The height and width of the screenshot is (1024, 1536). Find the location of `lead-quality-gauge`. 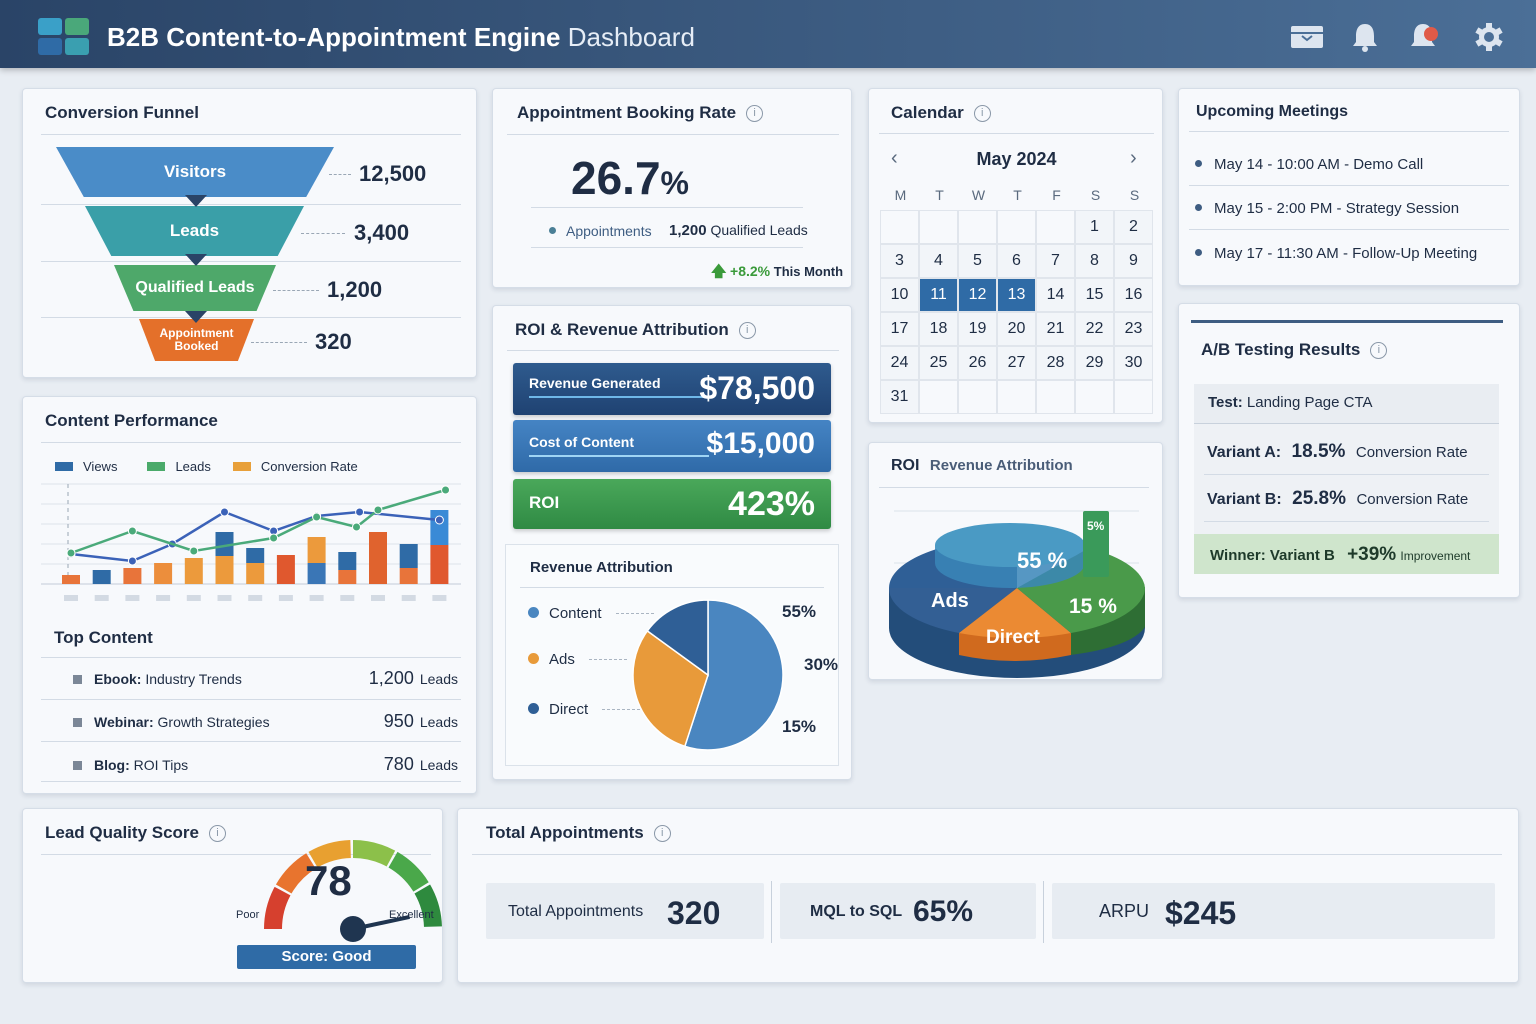

lead-quality-gauge is located at coordinates (353, 891).